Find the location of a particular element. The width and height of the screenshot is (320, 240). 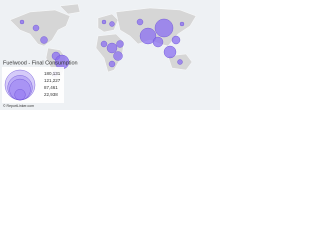

legend: 180,131 121,227 87,461 22,938 is located at coordinates (32, 85).